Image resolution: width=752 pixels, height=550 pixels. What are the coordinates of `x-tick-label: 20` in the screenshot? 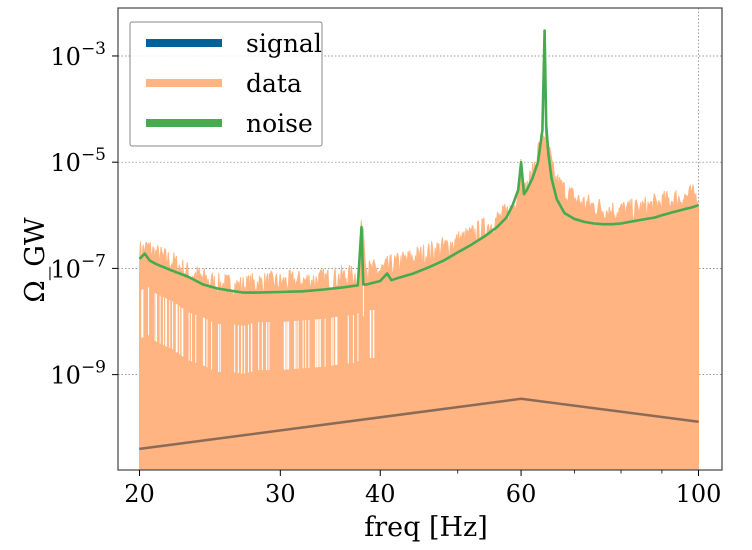 It's located at (139, 494).